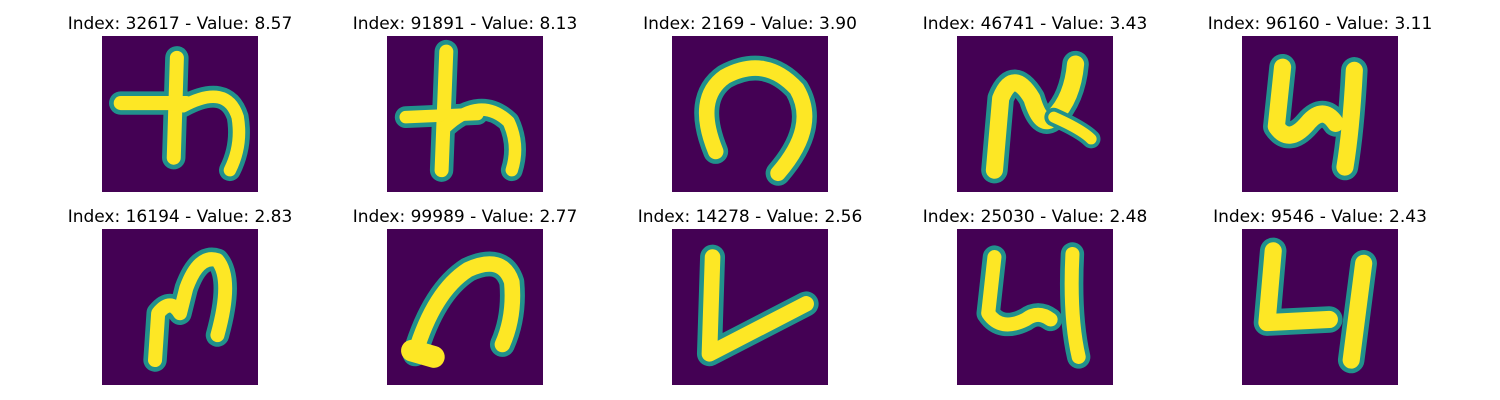  What do you see at coordinates (180, 24) in the screenshot?
I see `panel-title: Index: 32617 - Value: 8.57` at bounding box center [180, 24].